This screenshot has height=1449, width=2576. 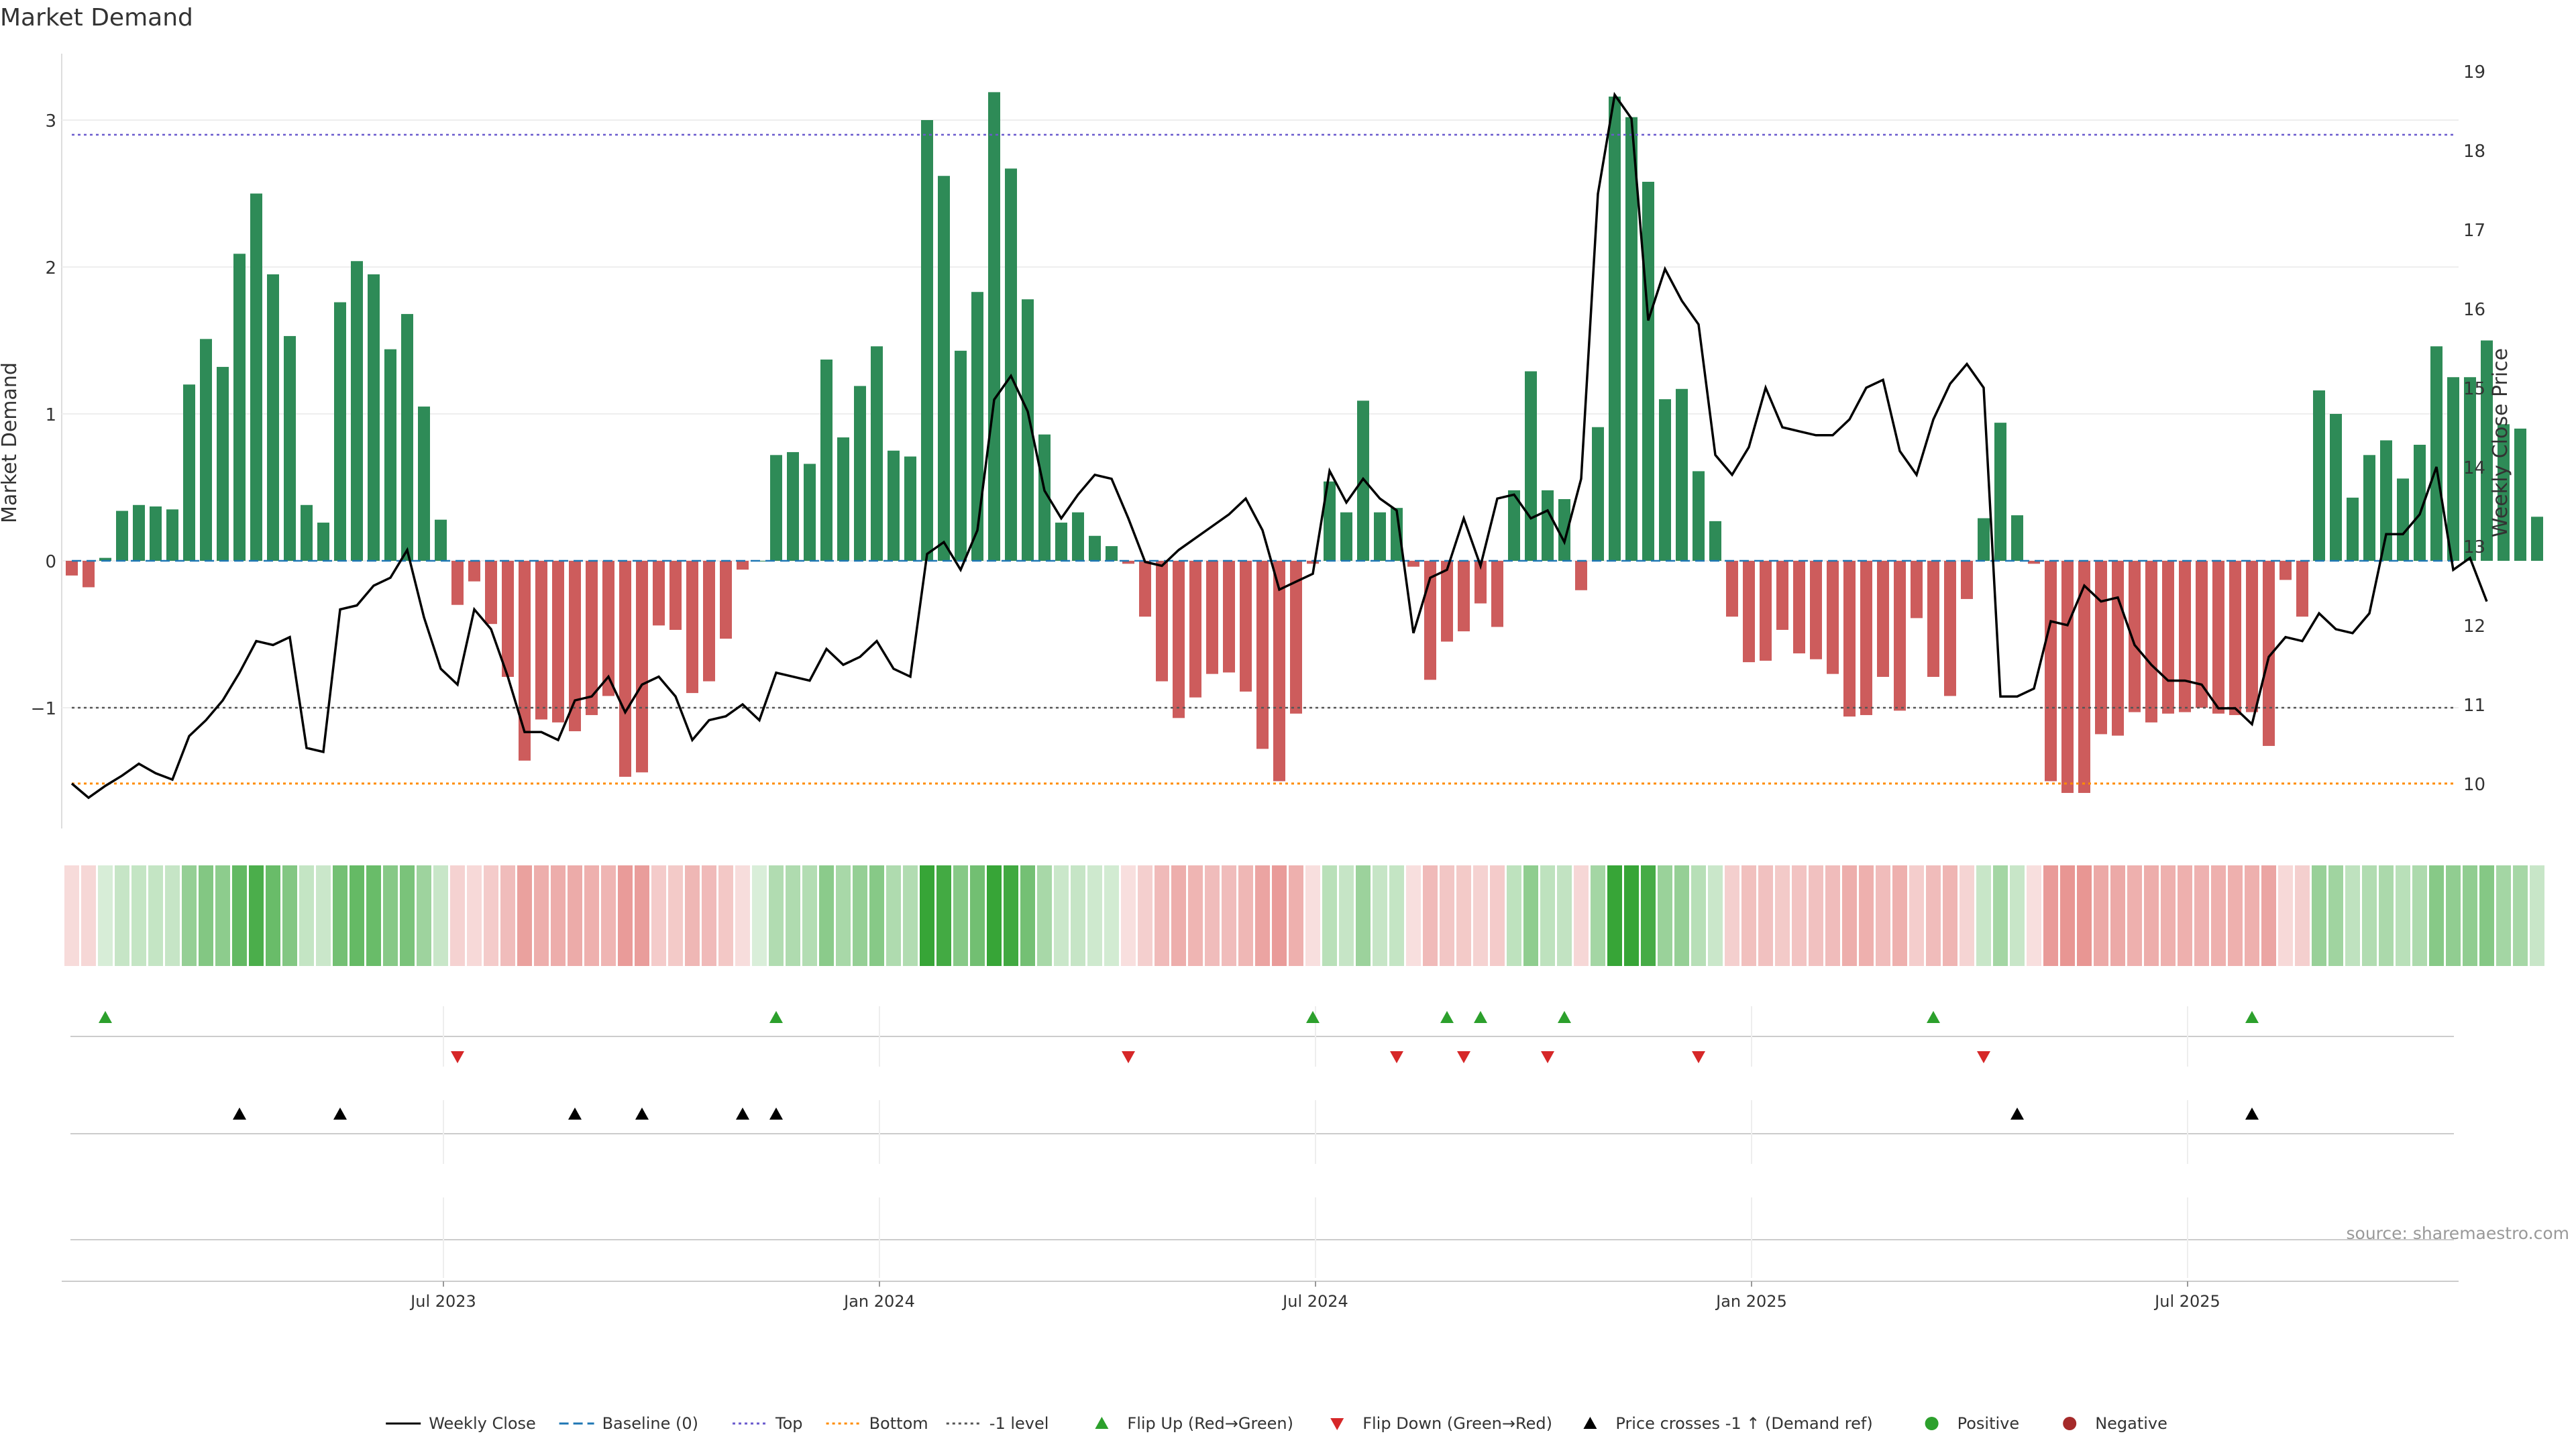 What do you see at coordinates (1179, 1017) in the screenshot?
I see `flip-up-markers` at bounding box center [1179, 1017].